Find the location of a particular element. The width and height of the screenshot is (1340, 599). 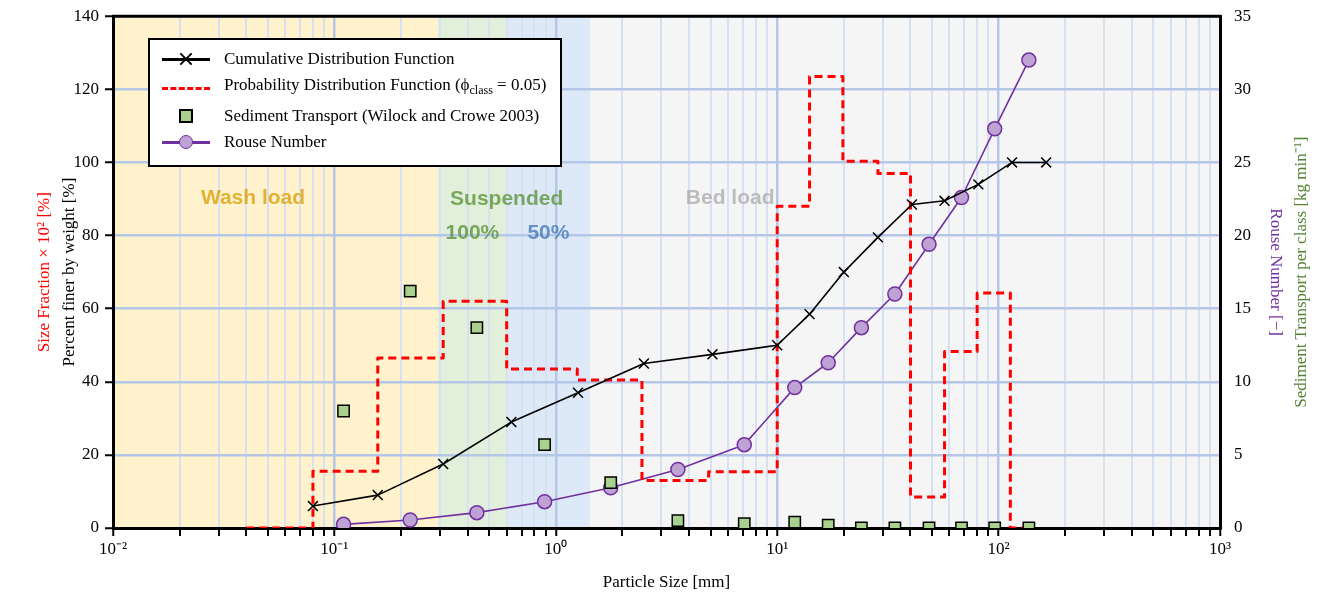

legend-label: Cumulative Distribution Function is located at coordinates (339, 59).